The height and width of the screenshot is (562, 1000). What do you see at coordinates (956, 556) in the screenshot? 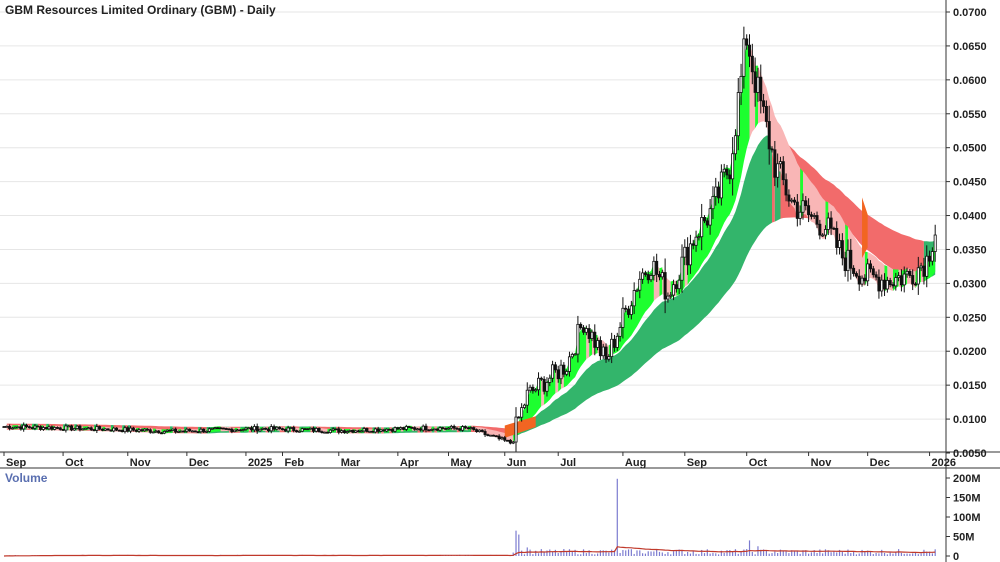
I see `volume-tick-label: 0` at bounding box center [956, 556].